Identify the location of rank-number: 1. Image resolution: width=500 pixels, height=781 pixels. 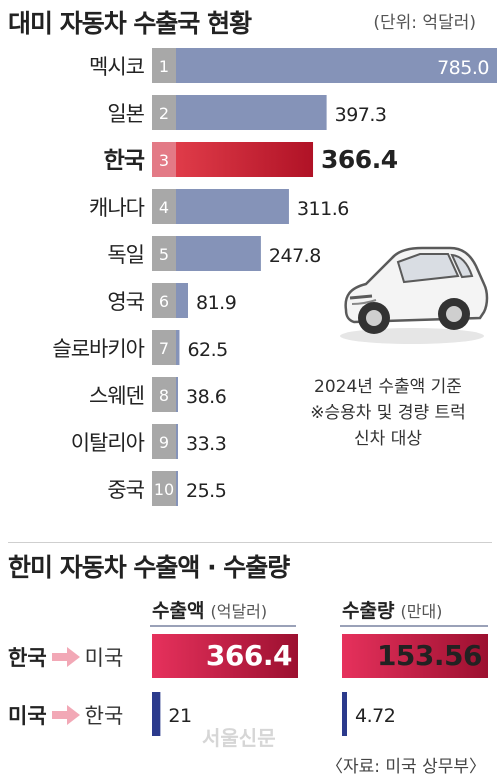
(164, 66).